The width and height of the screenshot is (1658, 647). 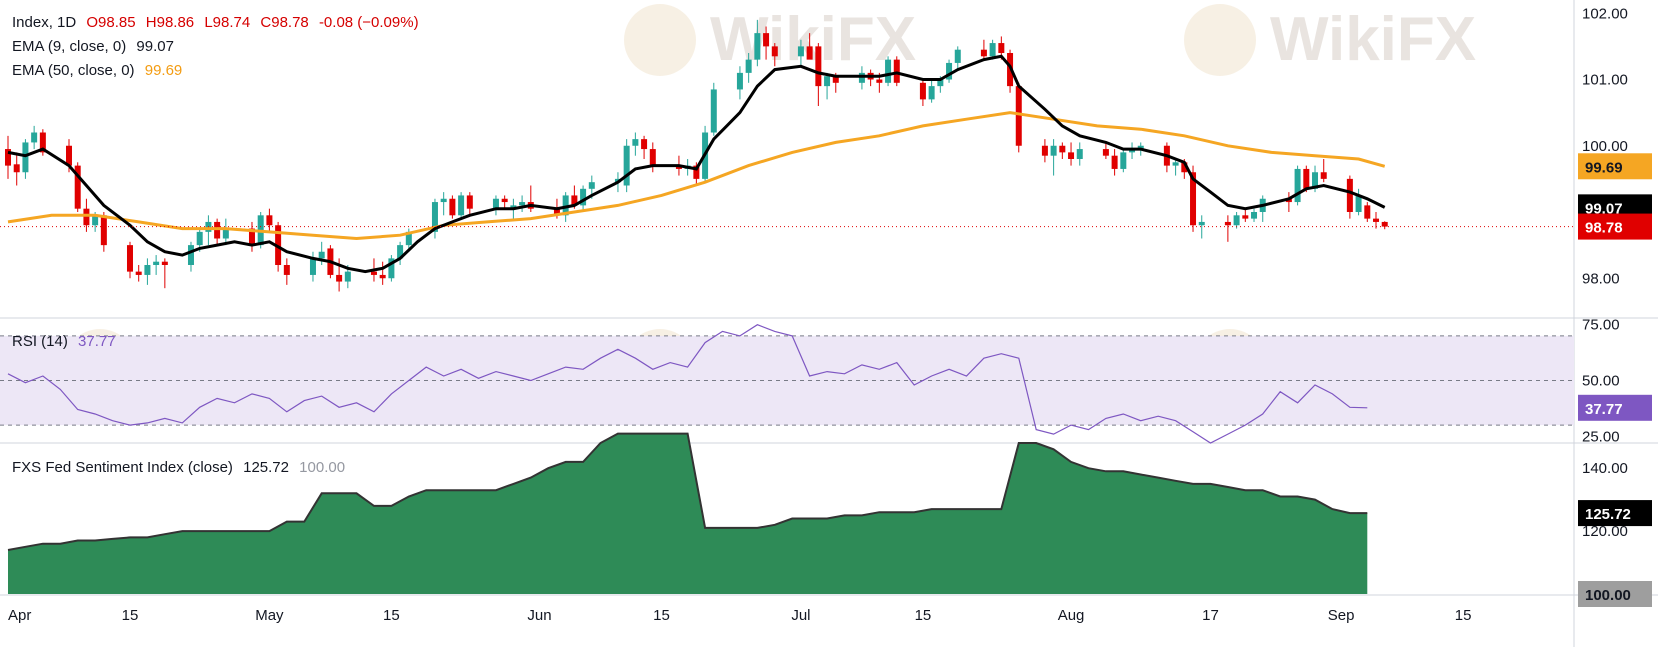 What do you see at coordinates (163, 70) in the screenshot?
I see `ema50-value: 99.69` at bounding box center [163, 70].